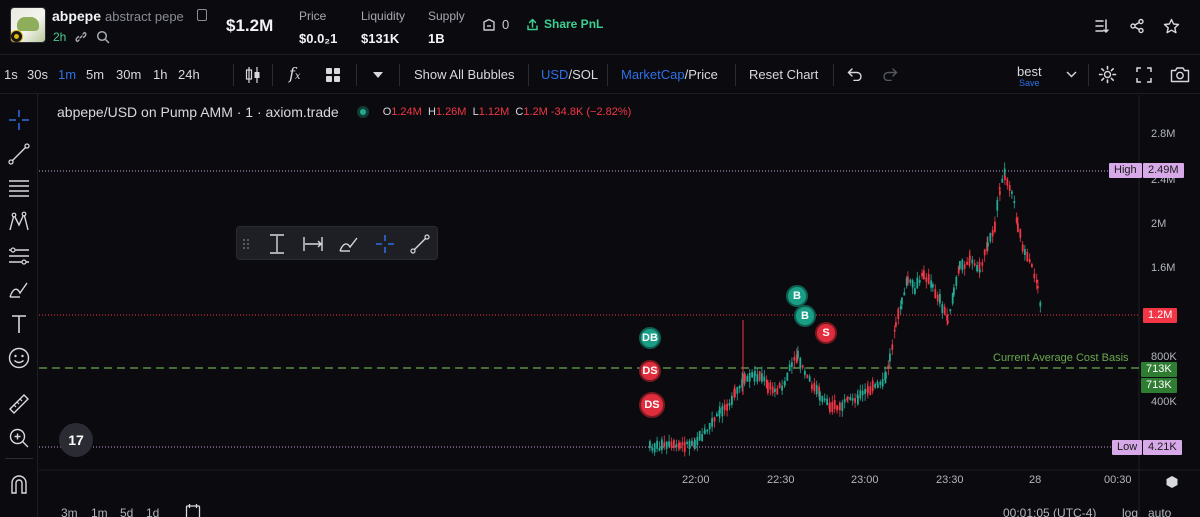 This screenshot has width=1200, height=517. Describe the element at coordinates (19, 404) in the screenshot. I see `ruler-icon` at that location.